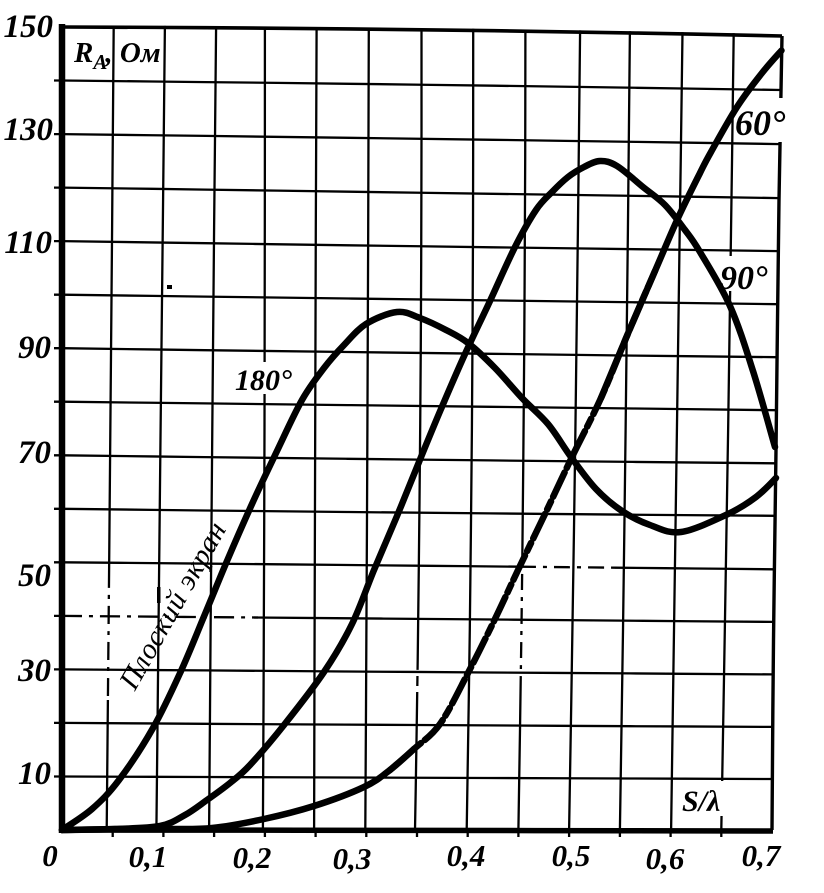  Describe the element at coordinates (148, 856) in the screenshot. I see `svg-text: 0,1` at that location.